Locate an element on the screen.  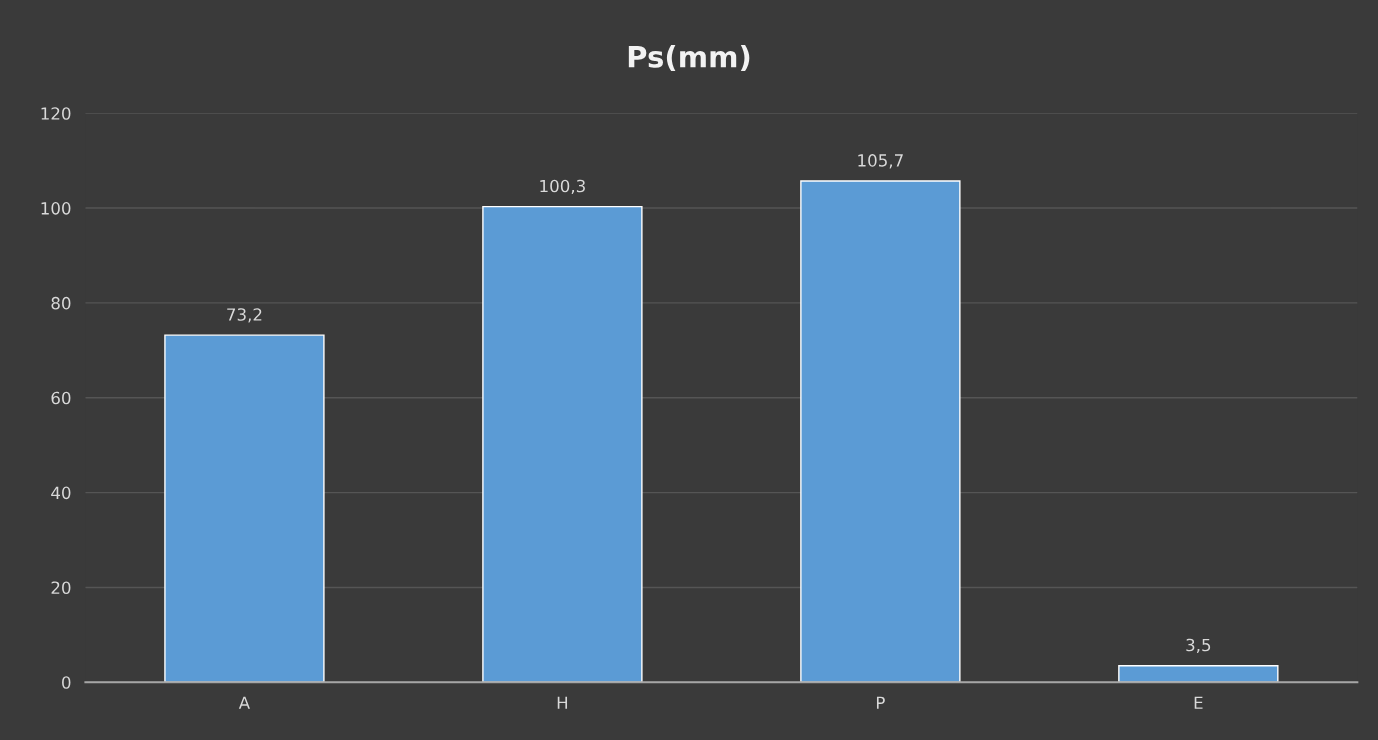
x-tick-label: A is located at coordinates (244, 702).